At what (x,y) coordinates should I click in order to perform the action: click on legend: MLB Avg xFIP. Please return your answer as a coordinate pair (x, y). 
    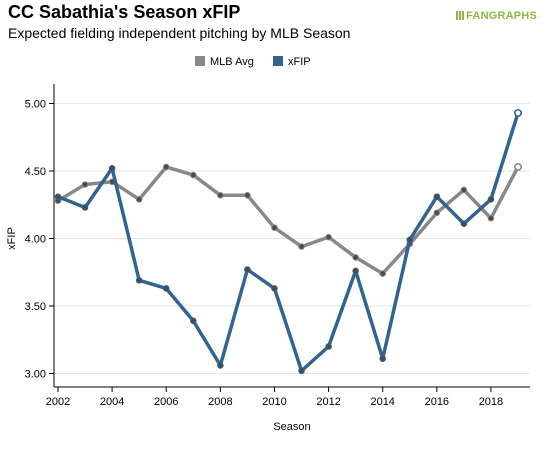
    Looking at the image, I should click on (253, 62).